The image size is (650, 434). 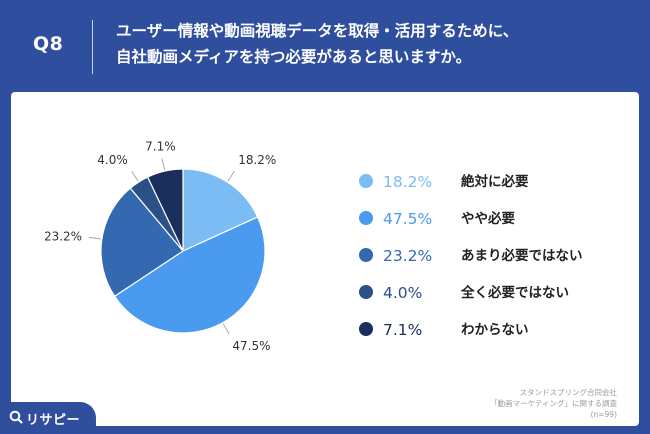 What do you see at coordinates (53, 420) in the screenshot?
I see `logo-text: リサピー` at bounding box center [53, 420].